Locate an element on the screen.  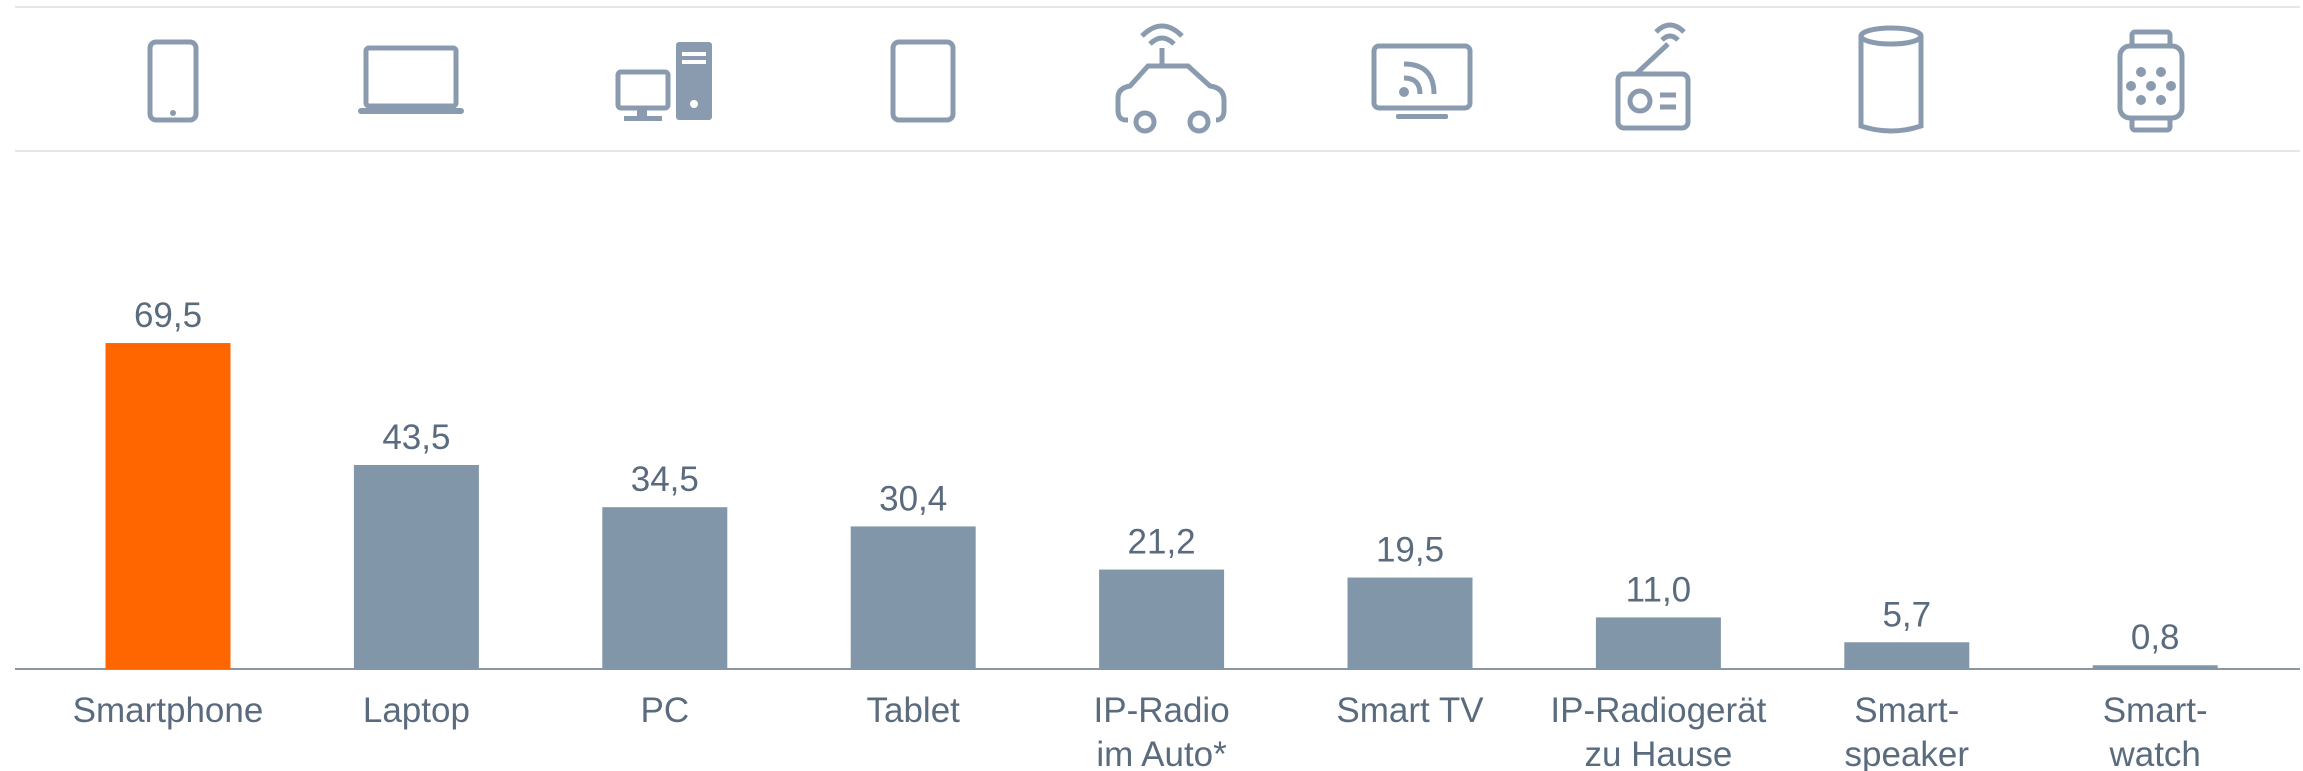
x-tick-label: PC is located at coordinates (664, 710).